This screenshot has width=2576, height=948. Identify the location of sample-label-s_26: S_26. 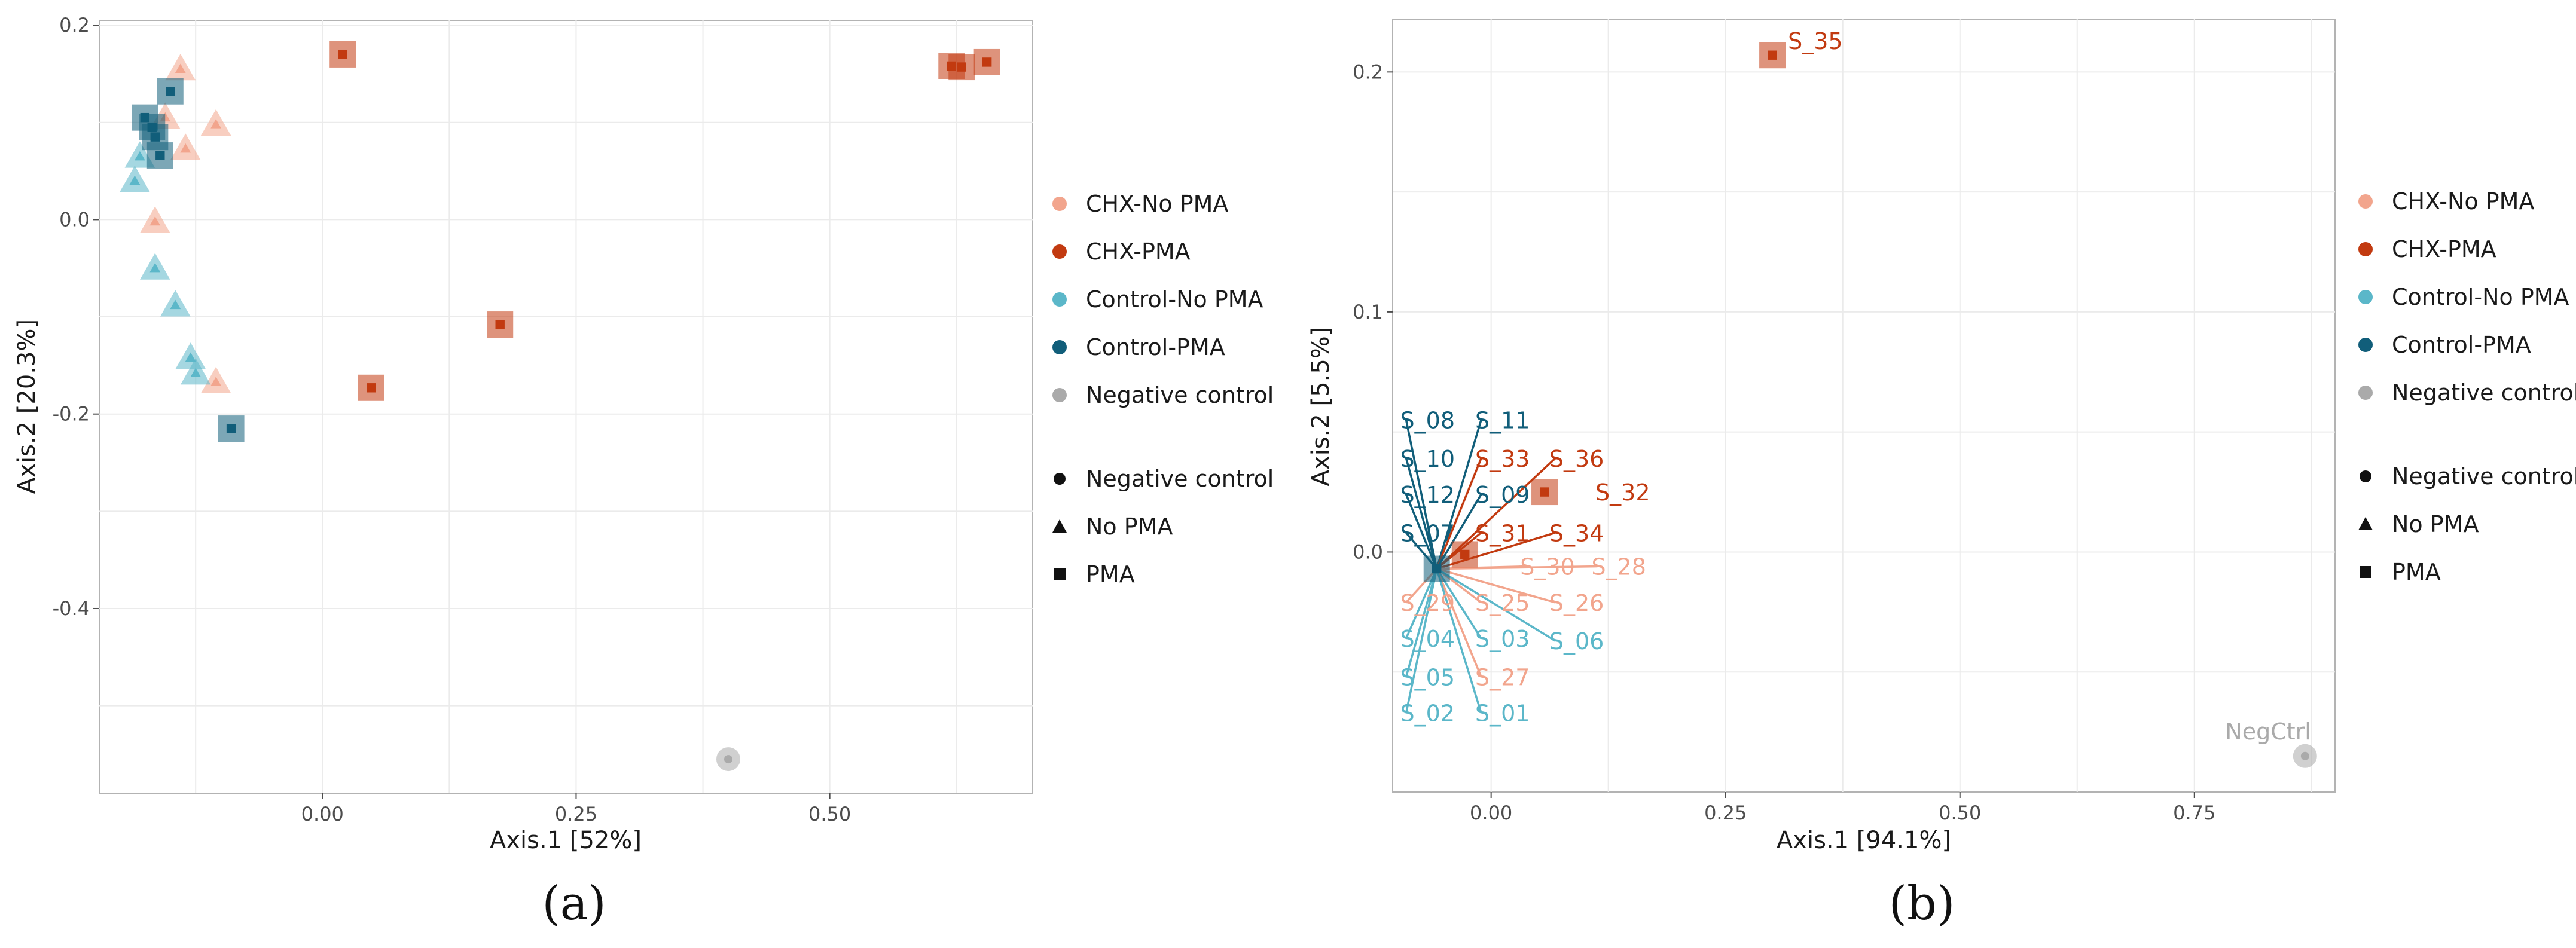
(1577, 603).